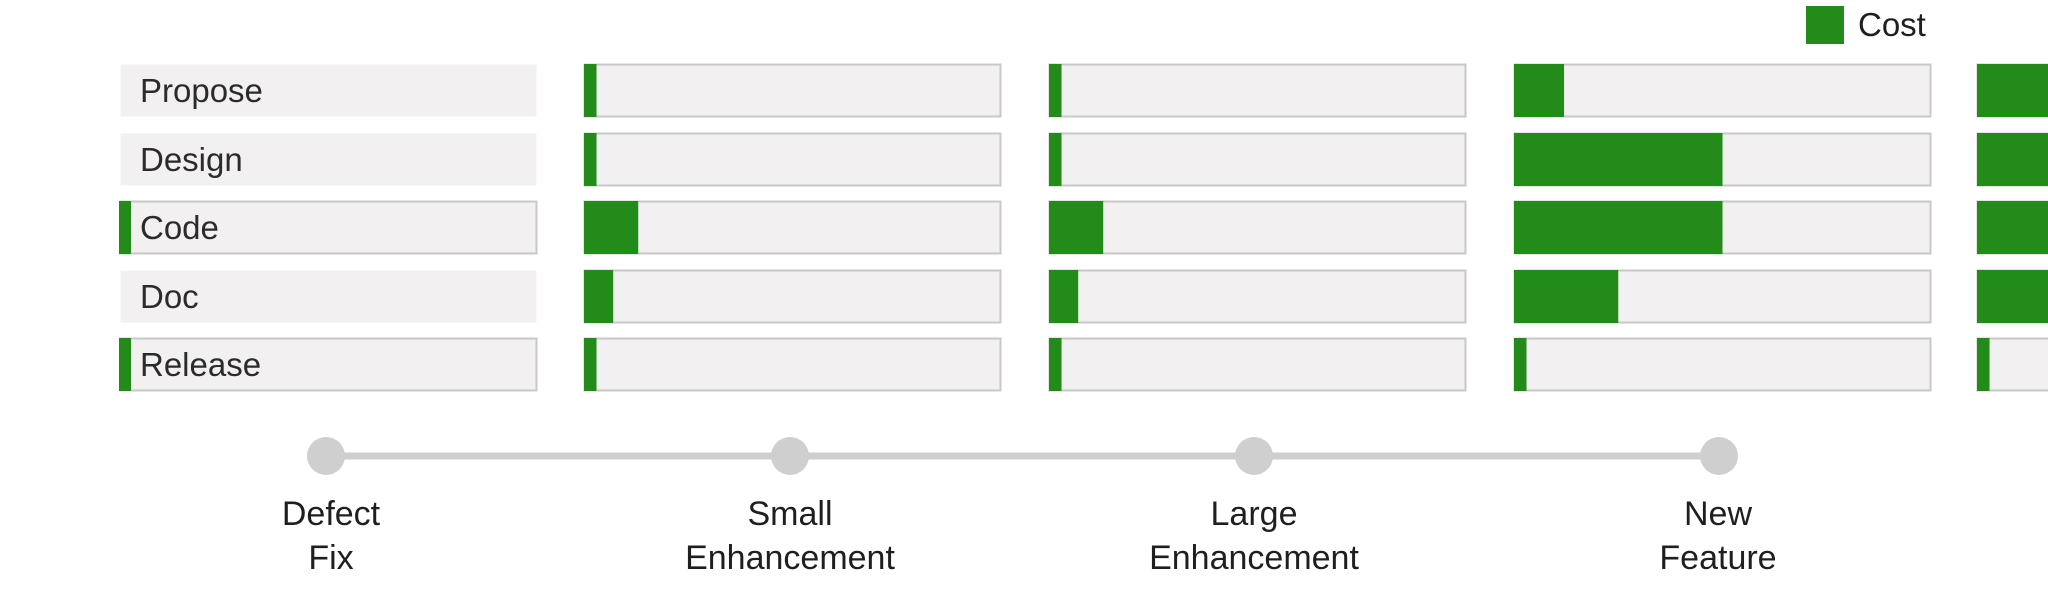 Image resolution: width=2048 pixels, height=612 pixels. What do you see at coordinates (1717, 558) in the screenshot?
I see `category-label: Feature` at bounding box center [1717, 558].